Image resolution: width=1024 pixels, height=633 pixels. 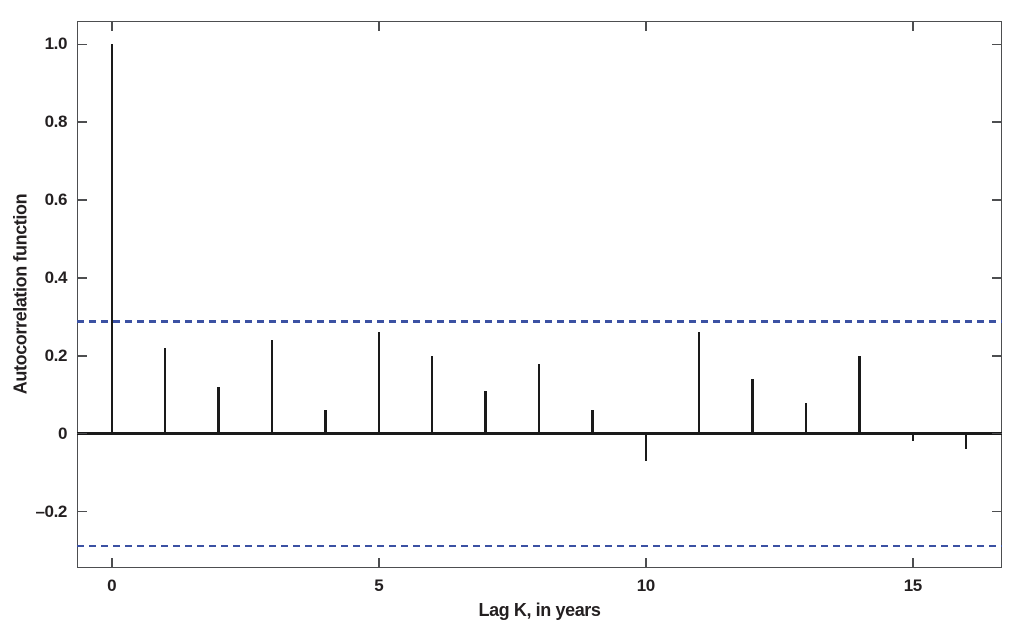 I want to click on x-tick-label: 5, so click(x=379, y=585).